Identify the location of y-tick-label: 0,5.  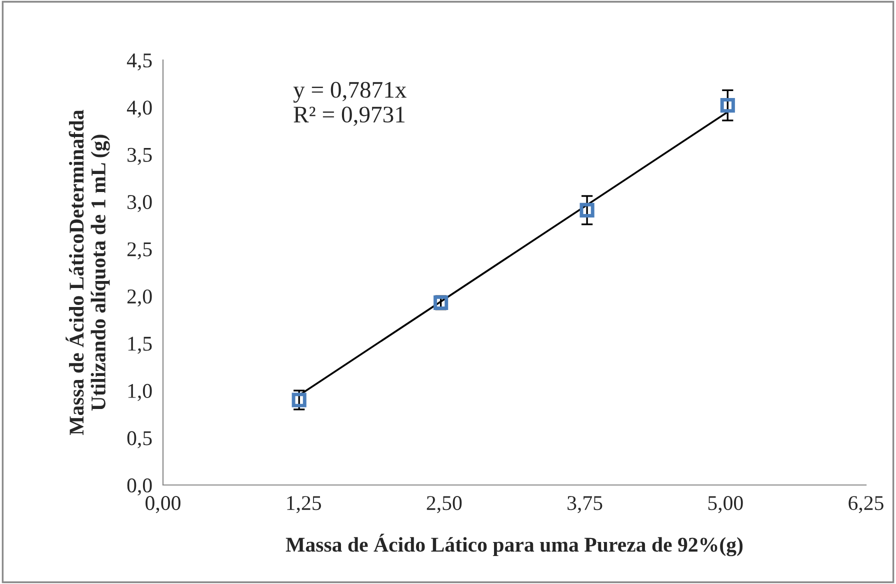
(139, 439).